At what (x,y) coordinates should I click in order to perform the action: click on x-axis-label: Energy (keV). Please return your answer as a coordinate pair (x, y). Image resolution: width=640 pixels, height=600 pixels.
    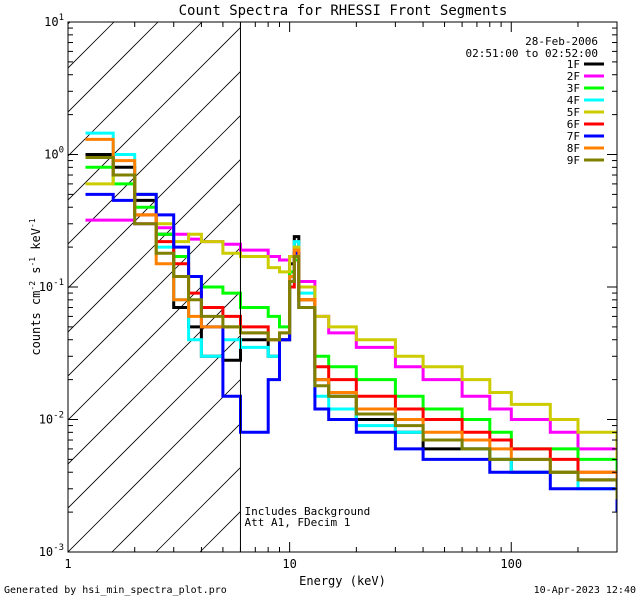
    Looking at the image, I should click on (342, 581).